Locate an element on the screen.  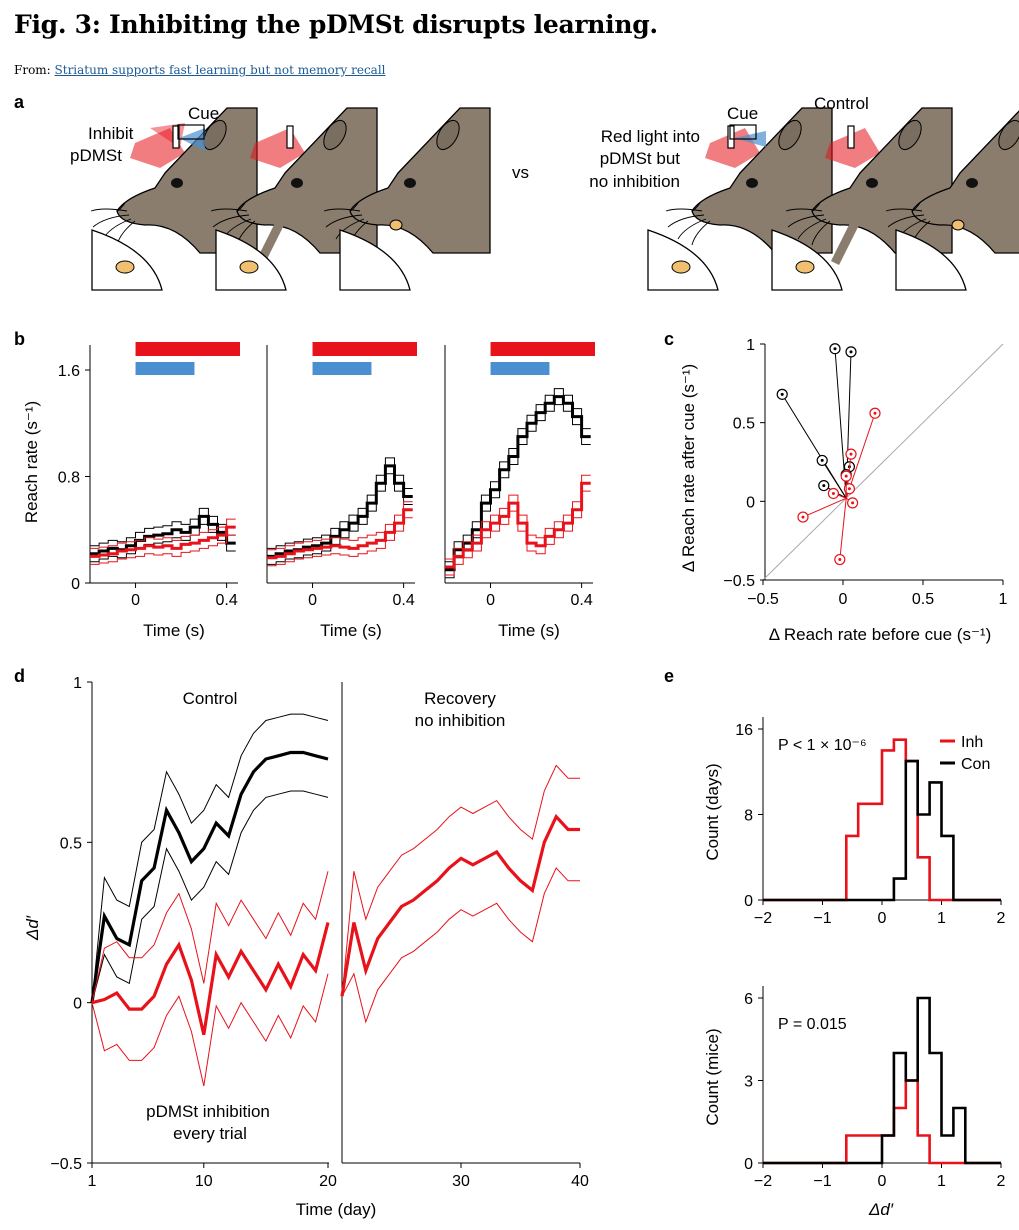
label-control-title: Control is located at coordinates (841, 103).